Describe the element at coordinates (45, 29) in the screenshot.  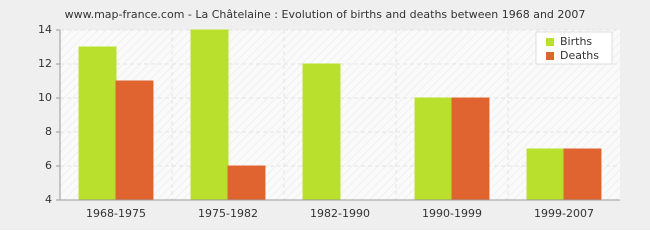
I see `y-tick-label: 14` at that location.